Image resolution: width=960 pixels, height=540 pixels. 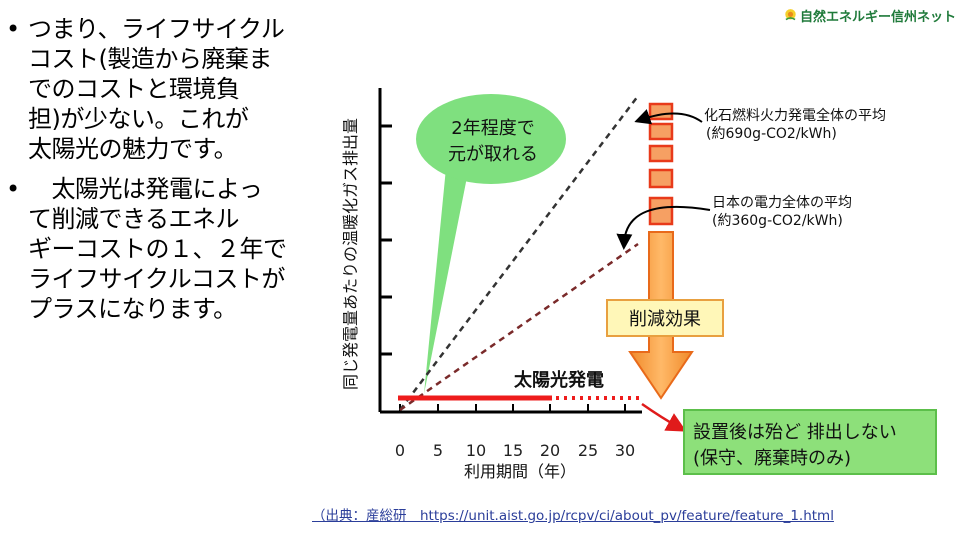 I want to click on japan-average-value: (約360g-CO2/kWh), so click(x=777, y=221).